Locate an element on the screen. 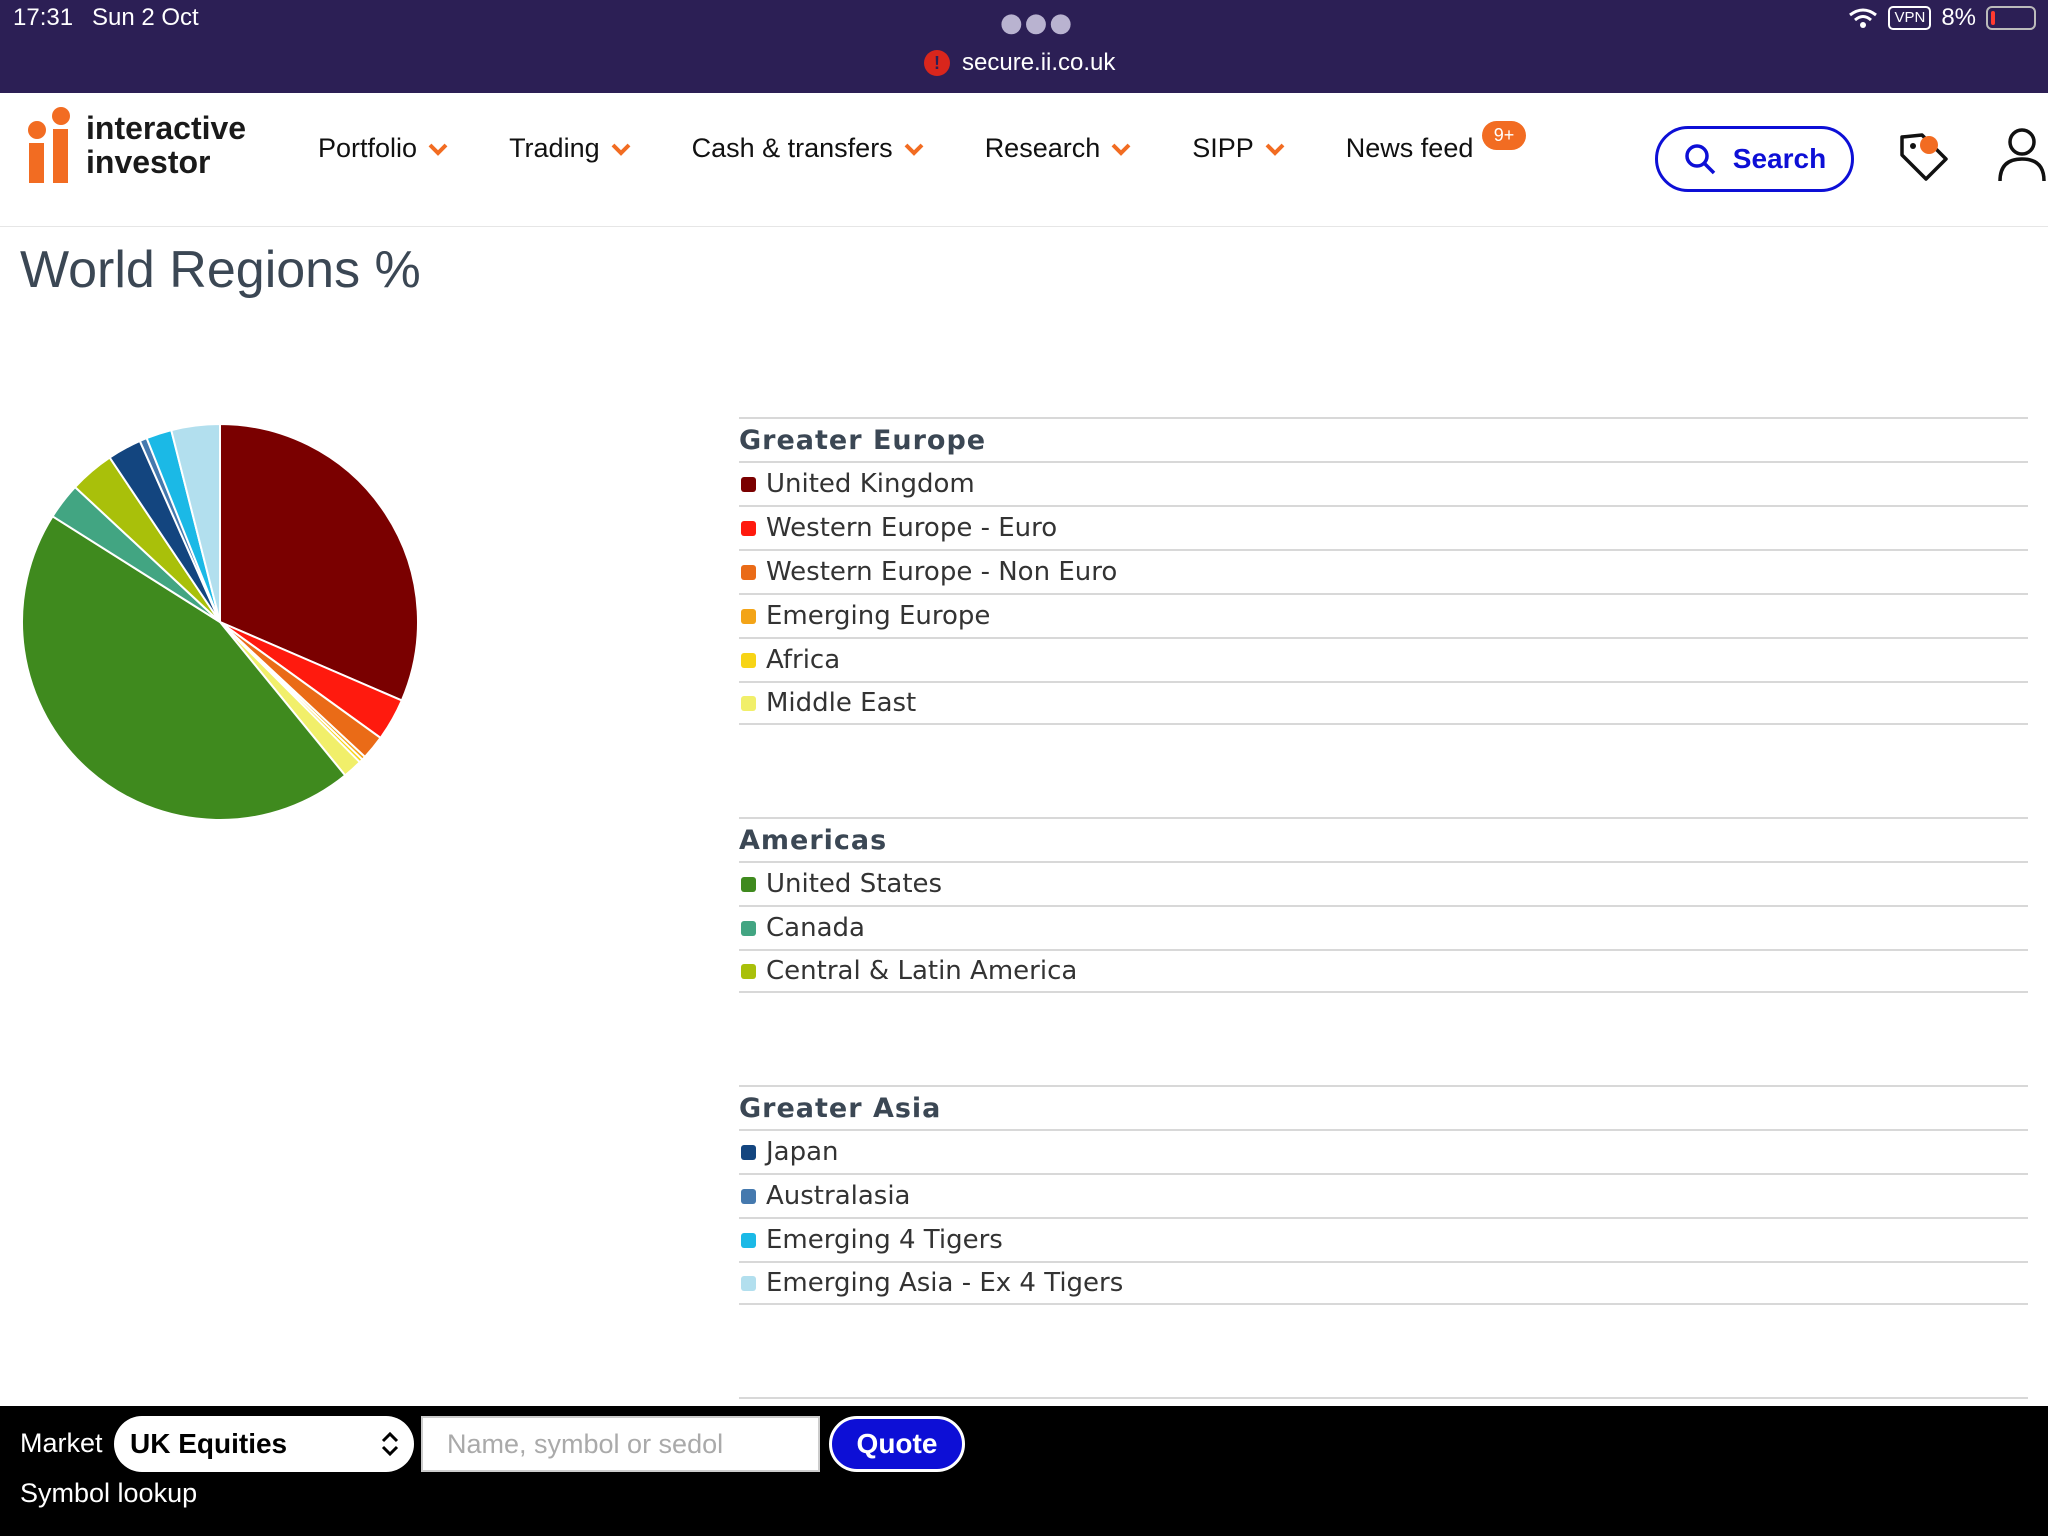  address-bar: ! secure.ii.co.uk is located at coordinates (1019, 63).